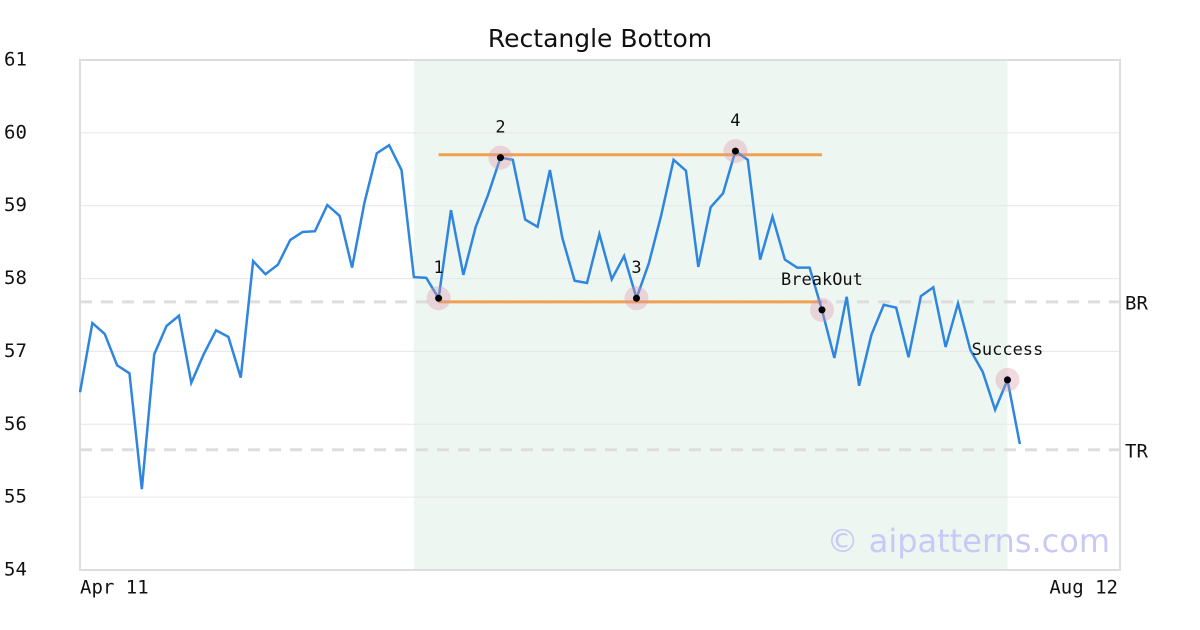  Describe the element at coordinates (735, 121) in the screenshot. I see `pattern-label: 4` at that location.